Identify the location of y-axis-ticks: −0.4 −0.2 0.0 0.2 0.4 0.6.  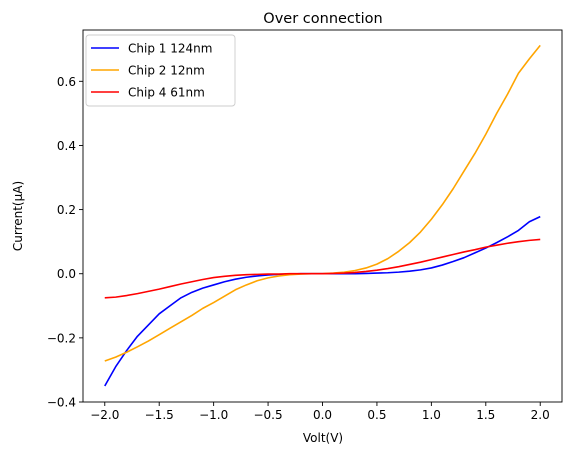
(65, 242).